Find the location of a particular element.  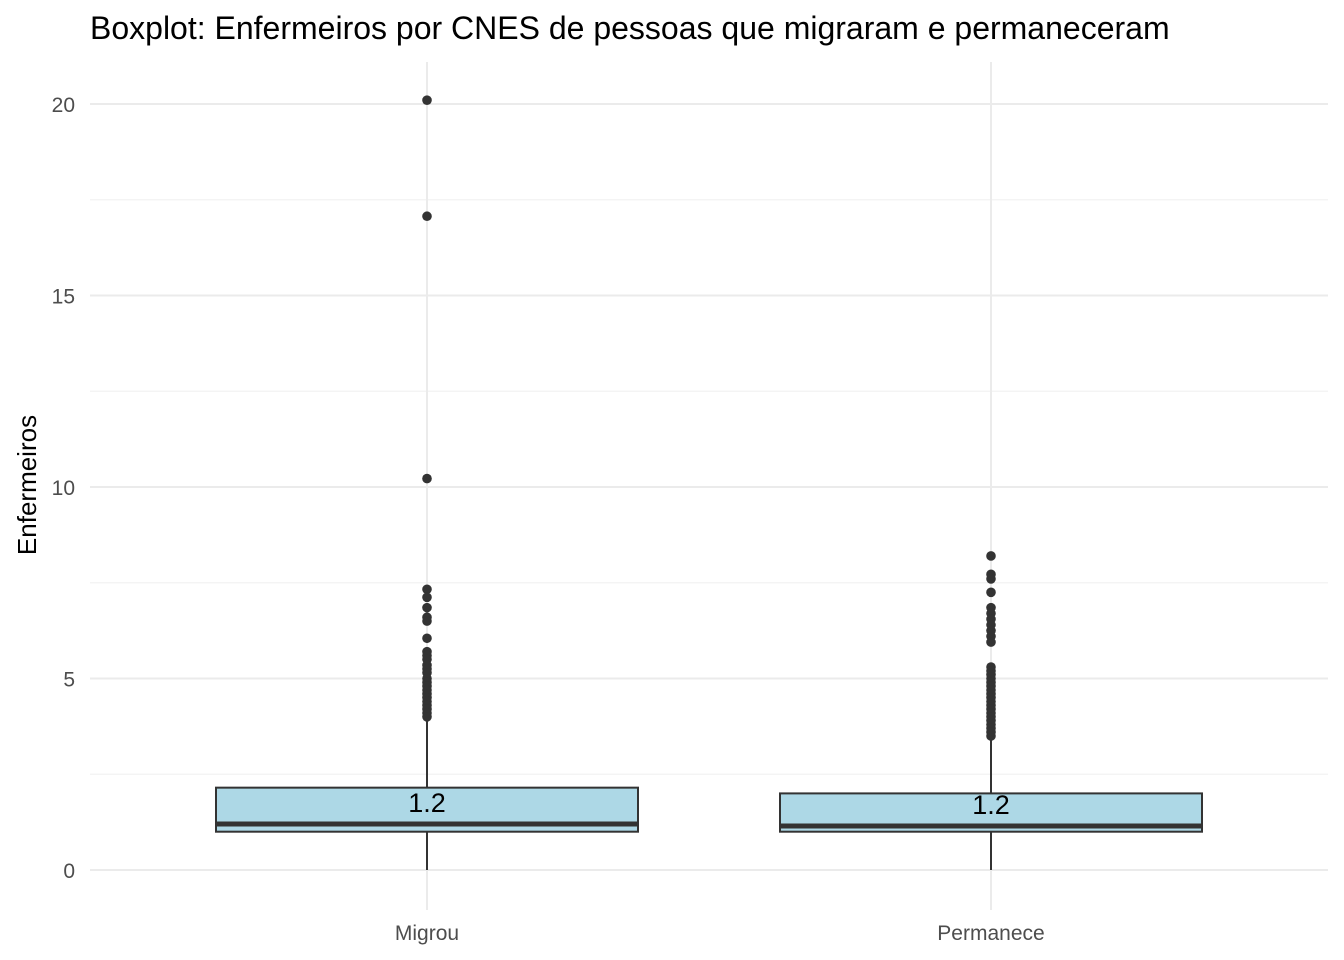

x-axis-ticks: Migrou Permanece is located at coordinates (720, 933).